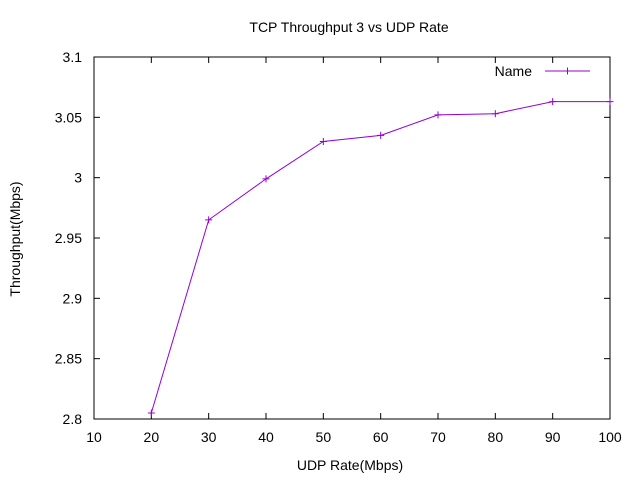 The height and width of the screenshot is (480, 640). What do you see at coordinates (94, 437) in the screenshot?
I see `x-tick-label: 10` at bounding box center [94, 437].